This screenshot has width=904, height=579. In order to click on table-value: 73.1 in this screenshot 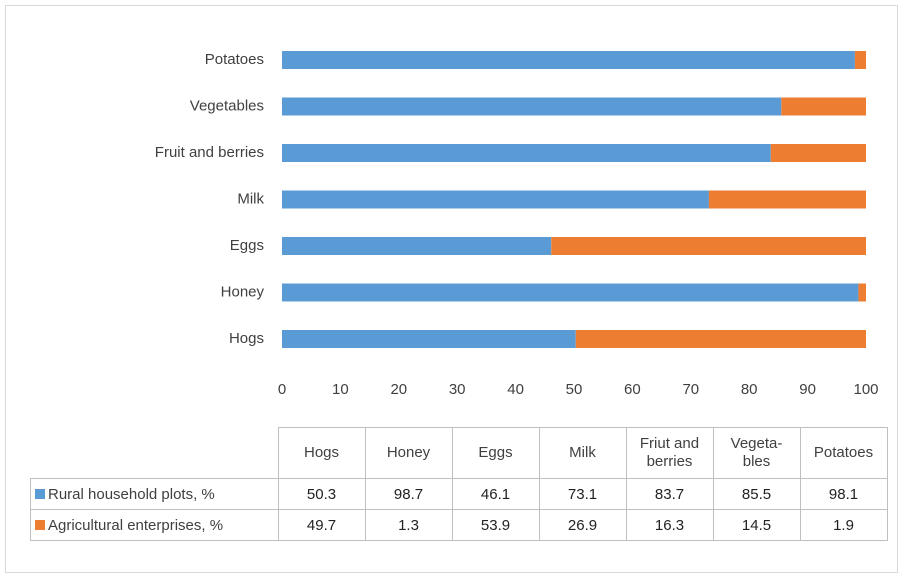, I will do `click(582, 494)`.